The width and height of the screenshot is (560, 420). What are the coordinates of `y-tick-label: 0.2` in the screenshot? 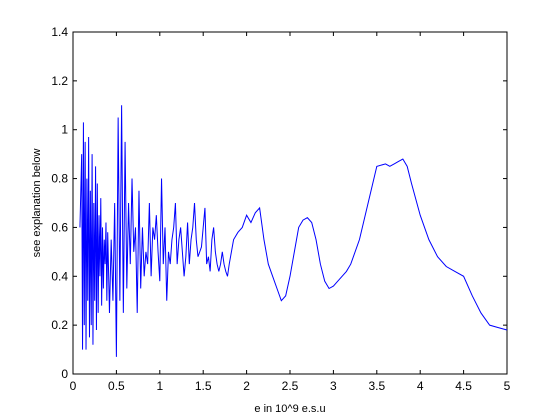 It's located at (59, 325).